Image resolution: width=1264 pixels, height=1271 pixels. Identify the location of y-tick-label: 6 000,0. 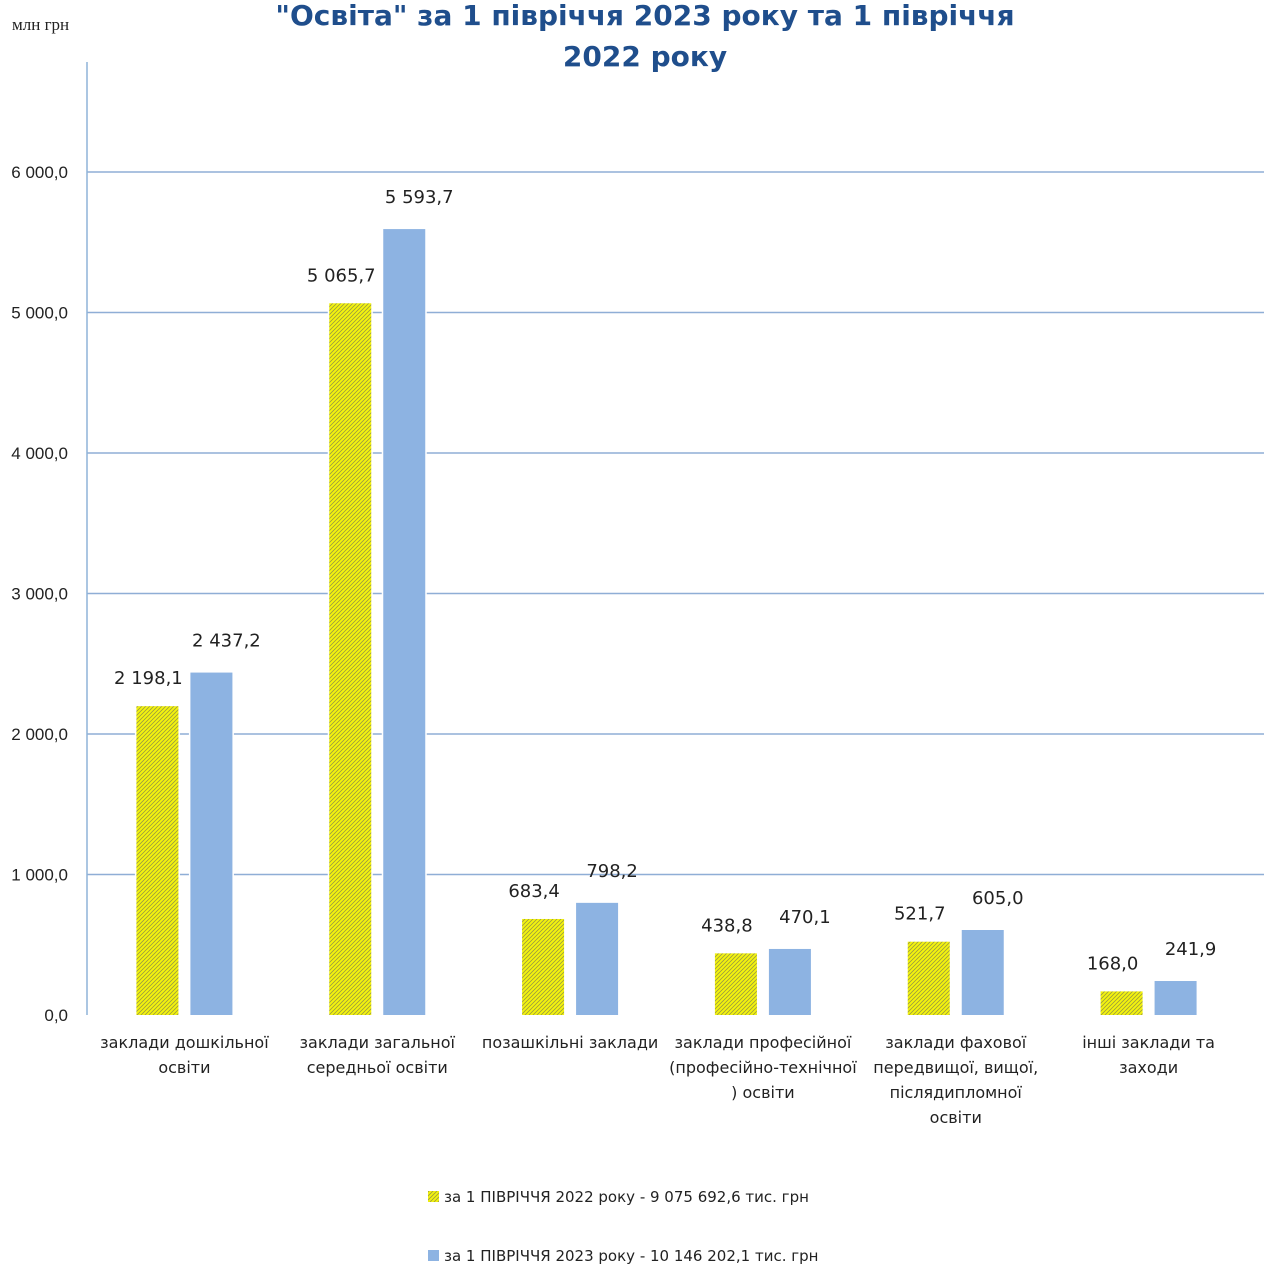
(39, 172).